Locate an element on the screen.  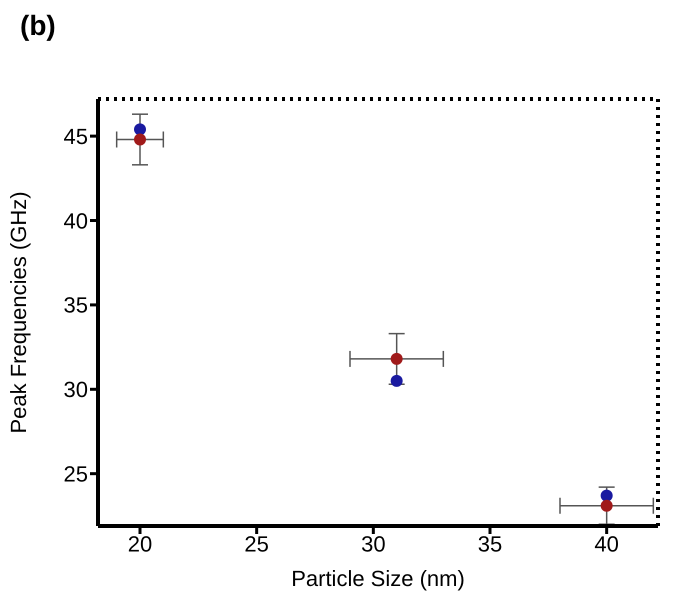
y-tick-label: 45 is located at coordinates (76, 136).